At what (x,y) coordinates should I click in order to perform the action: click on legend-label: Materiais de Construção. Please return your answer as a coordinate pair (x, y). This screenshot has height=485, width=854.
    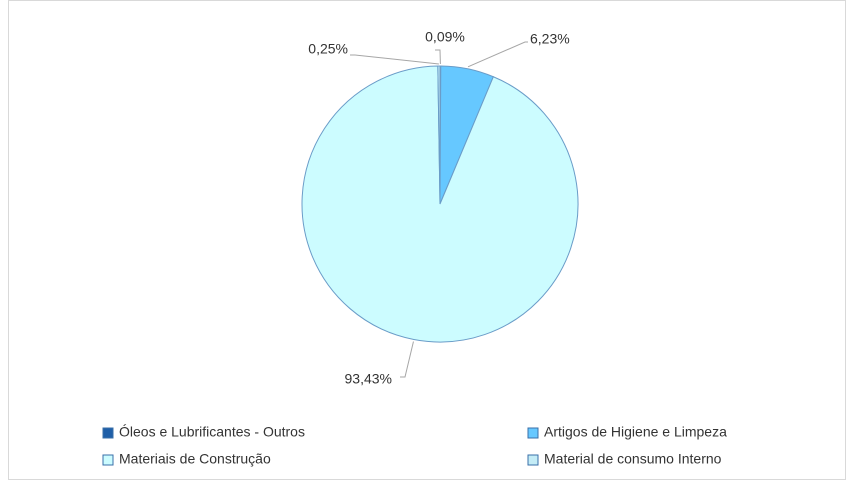
    Looking at the image, I should click on (195, 459).